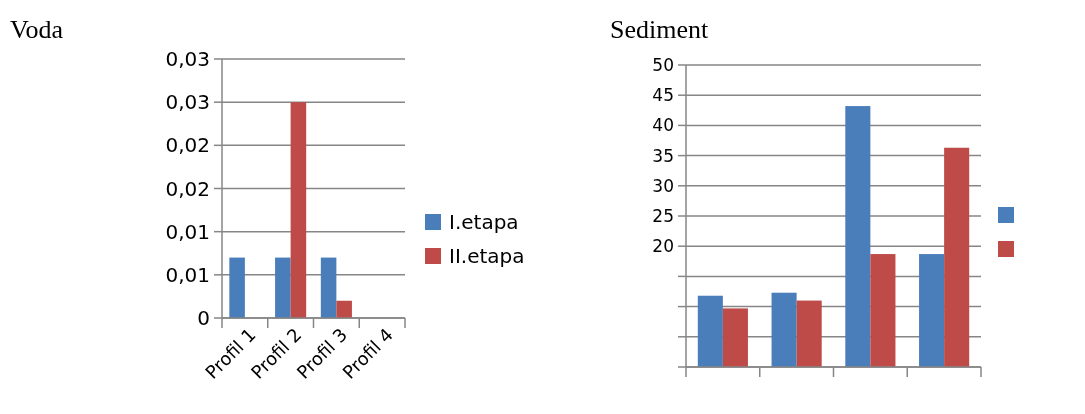 The width and height of the screenshot is (1085, 414). I want to click on legend-label: II.etapa, so click(487, 256).